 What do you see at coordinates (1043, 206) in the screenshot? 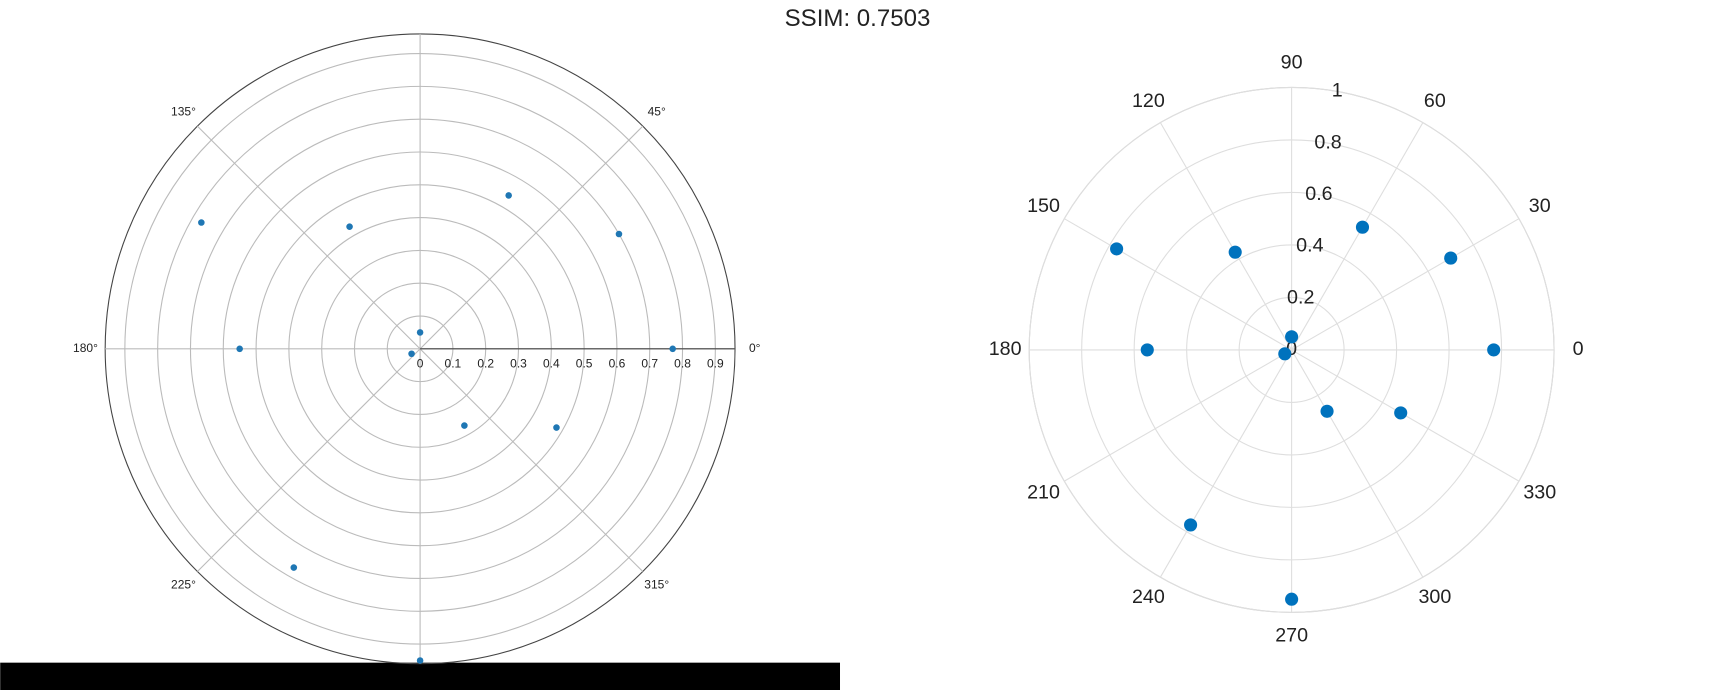
I see `theta-tick-label: 150` at bounding box center [1043, 206].